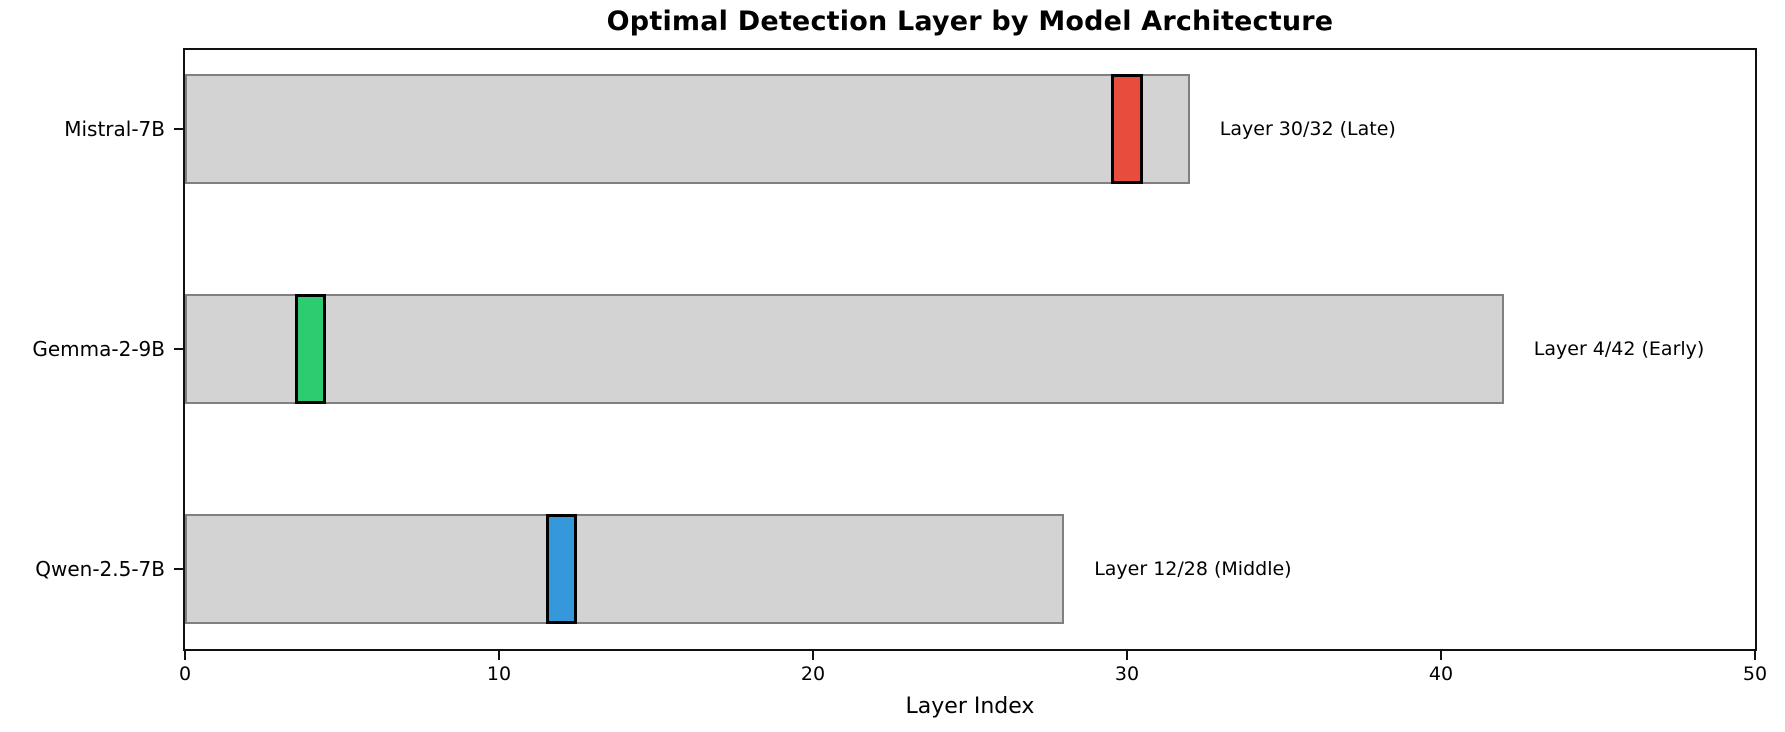 This screenshot has height=732, width=1785. What do you see at coordinates (970, 706) in the screenshot?
I see `x-axis-title: Layer Index` at bounding box center [970, 706].